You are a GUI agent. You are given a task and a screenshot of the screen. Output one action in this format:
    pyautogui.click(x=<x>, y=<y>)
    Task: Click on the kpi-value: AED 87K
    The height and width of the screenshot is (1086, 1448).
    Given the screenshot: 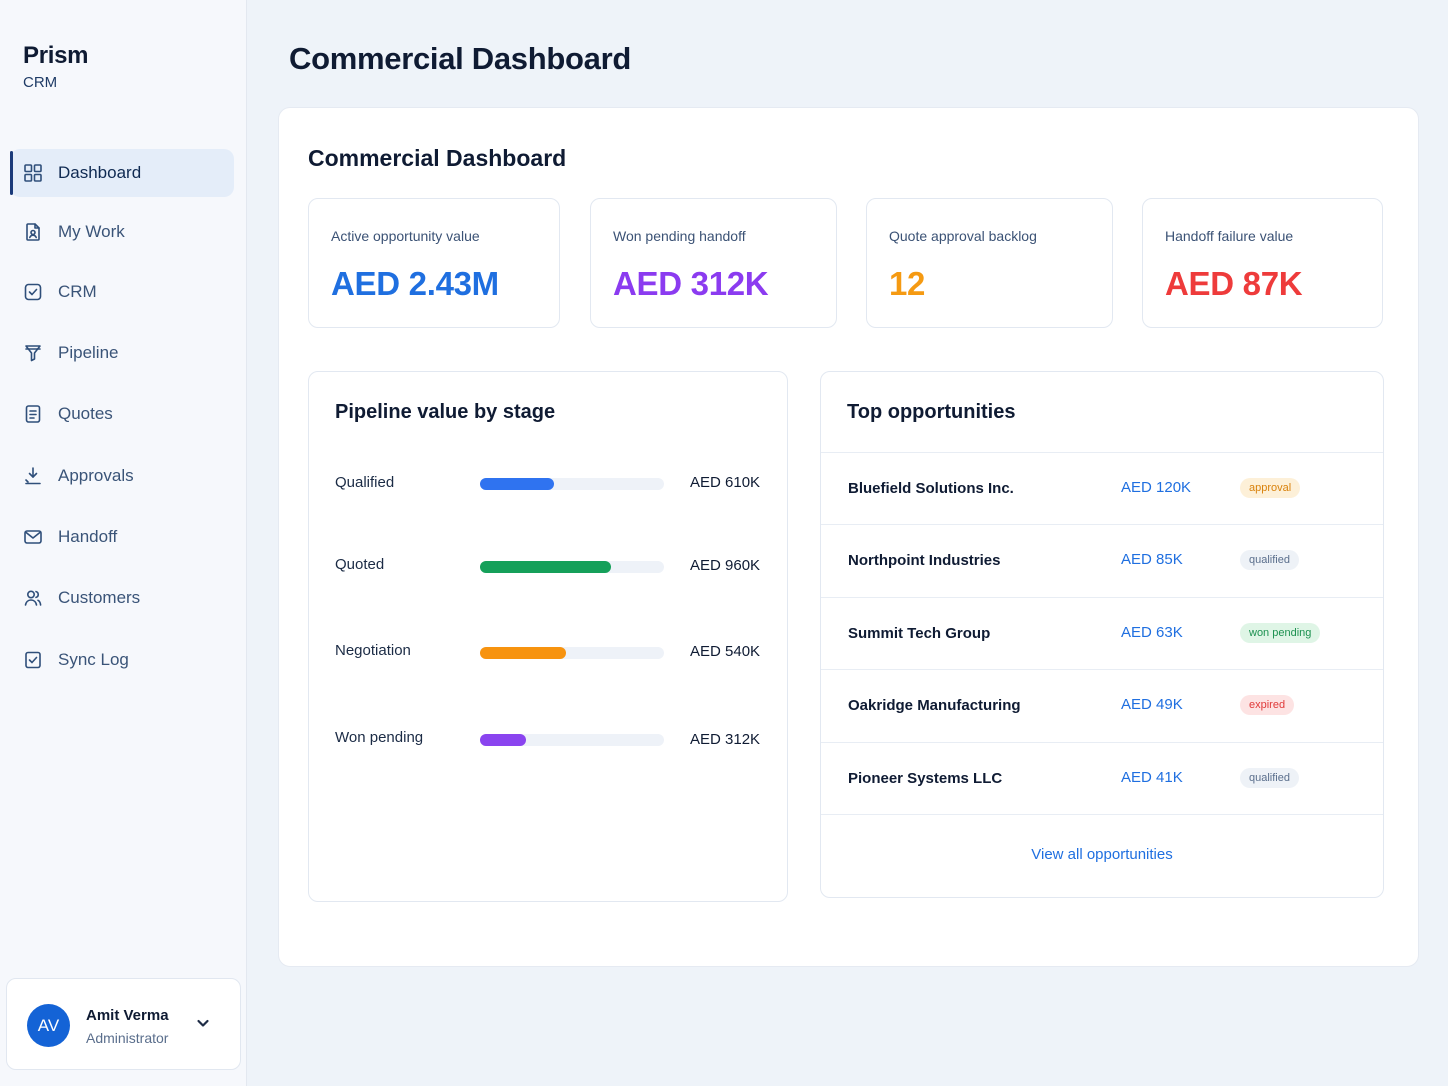 What is the action you would take?
    pyautogui.click(x=1234, y=283)
    